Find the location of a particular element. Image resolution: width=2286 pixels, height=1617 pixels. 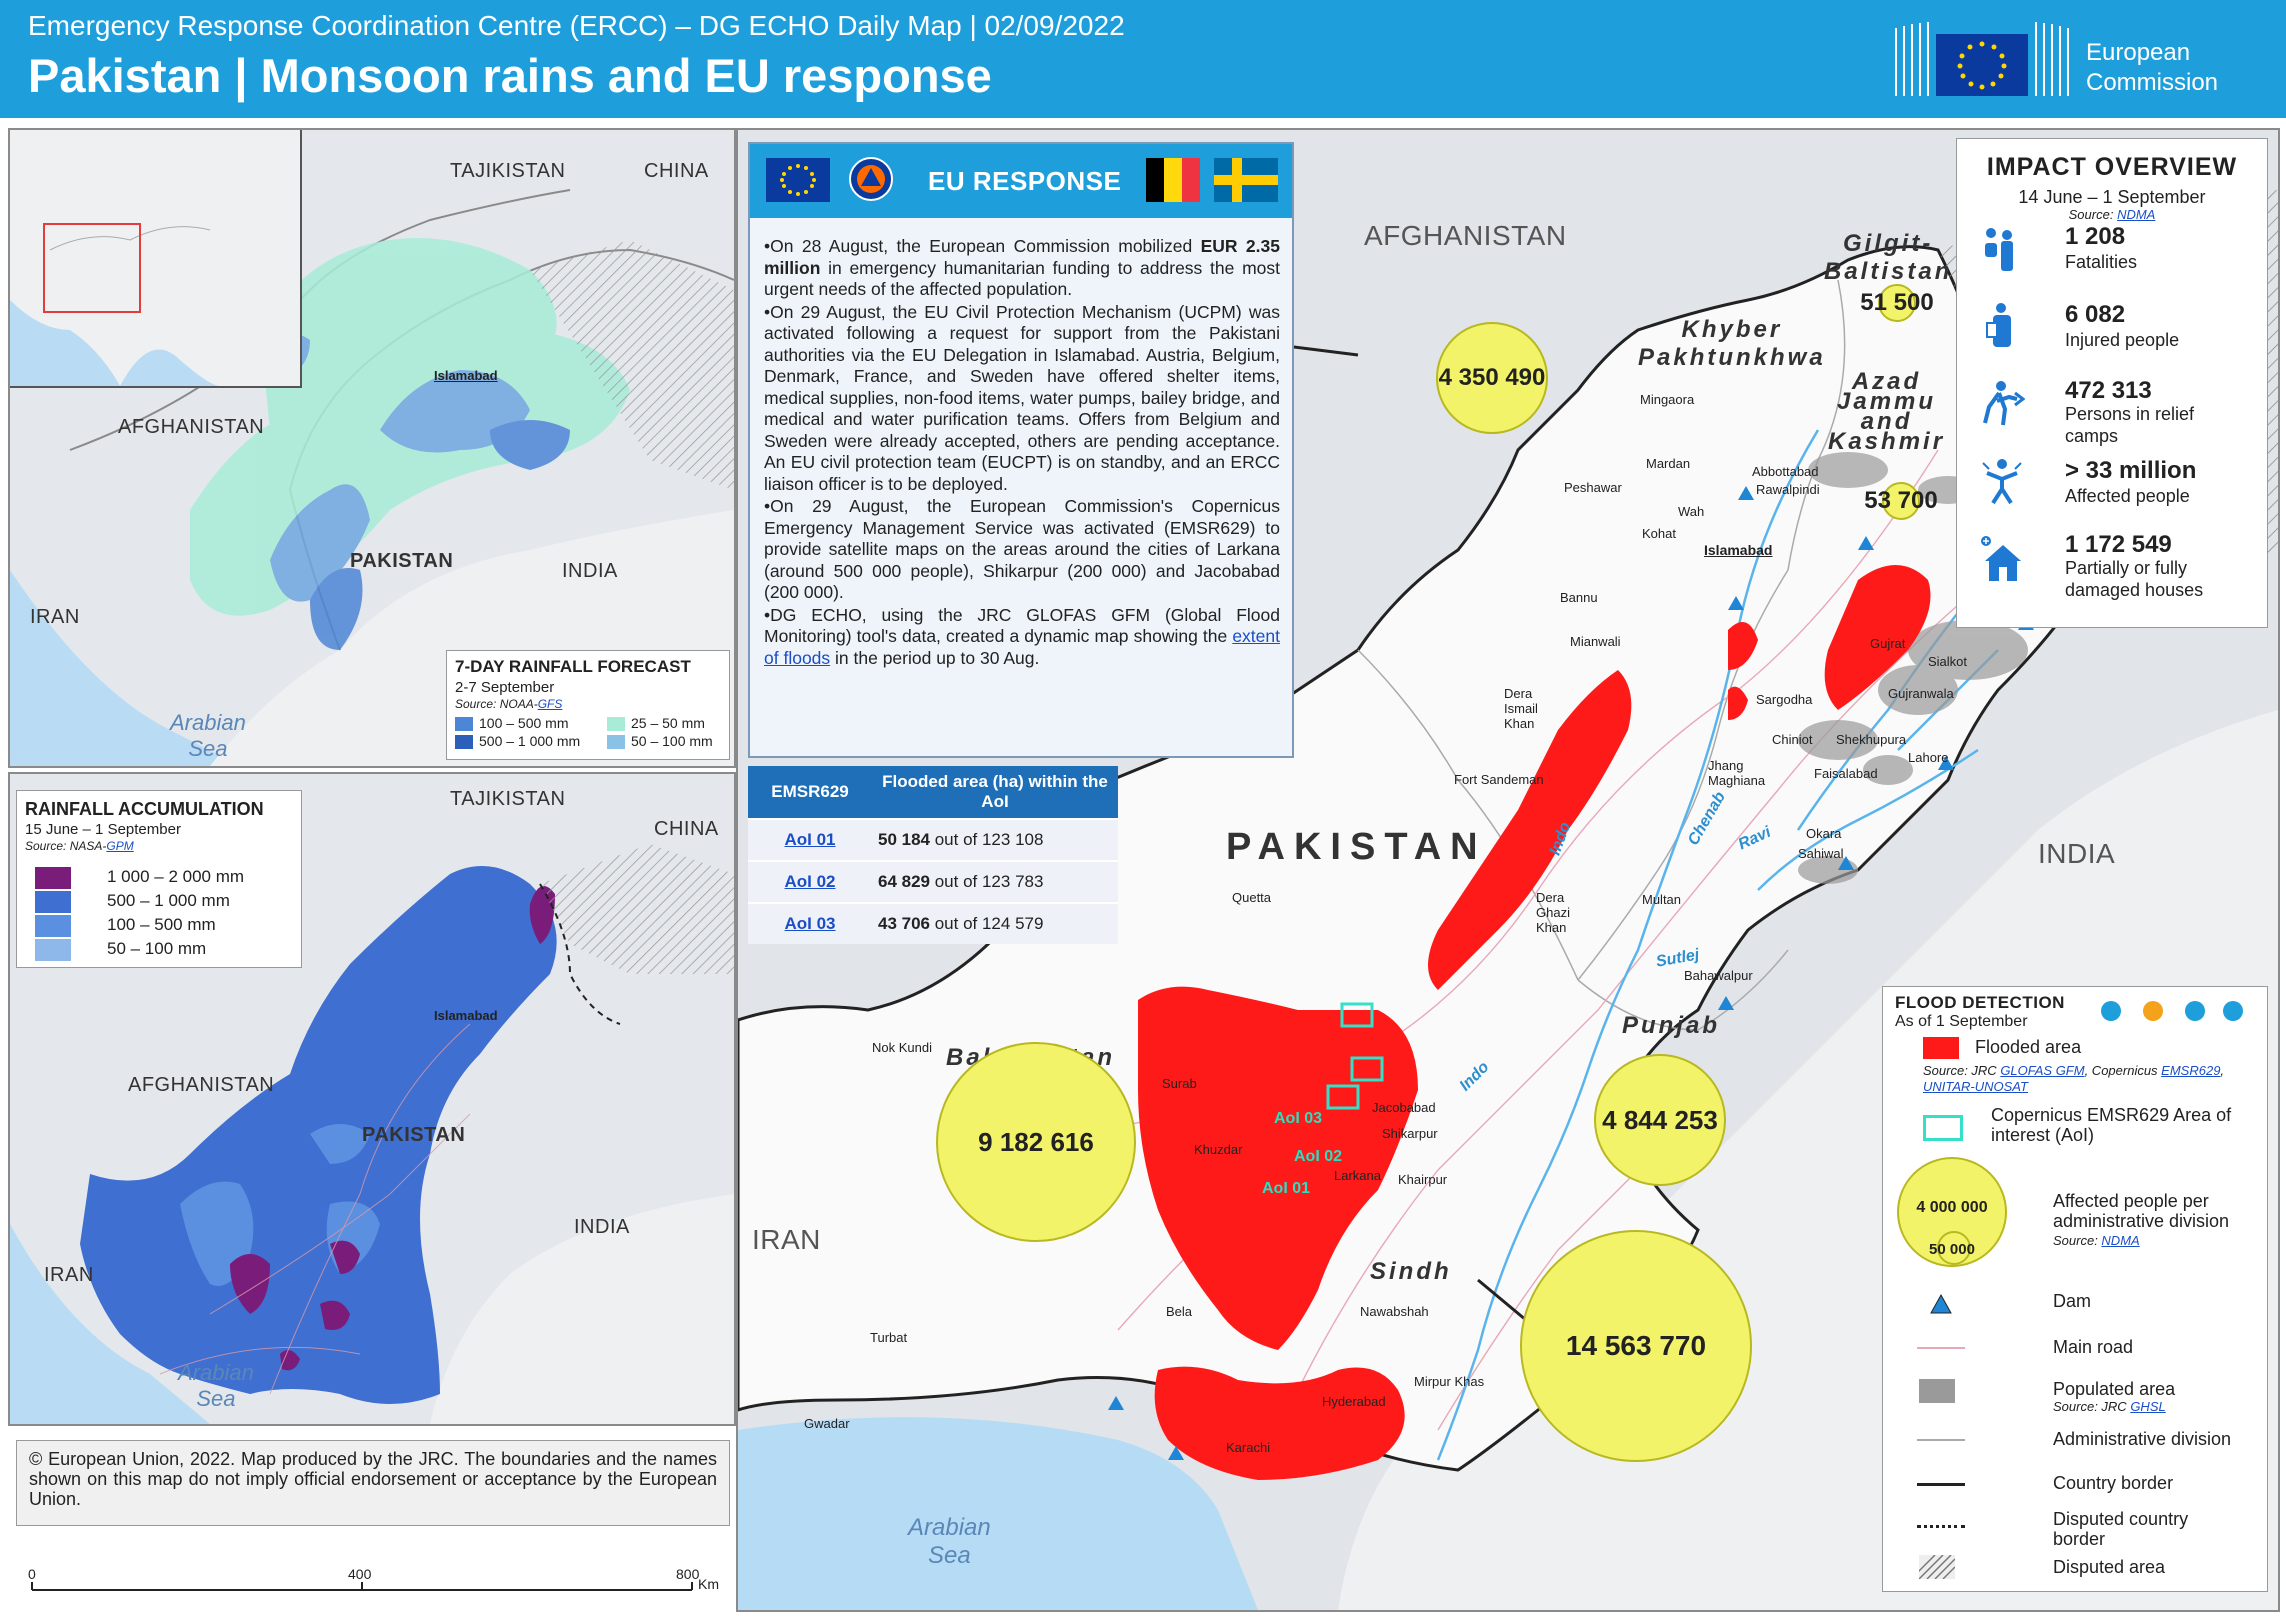

populated-area-swatch is located at coordinates (1937, 1391).